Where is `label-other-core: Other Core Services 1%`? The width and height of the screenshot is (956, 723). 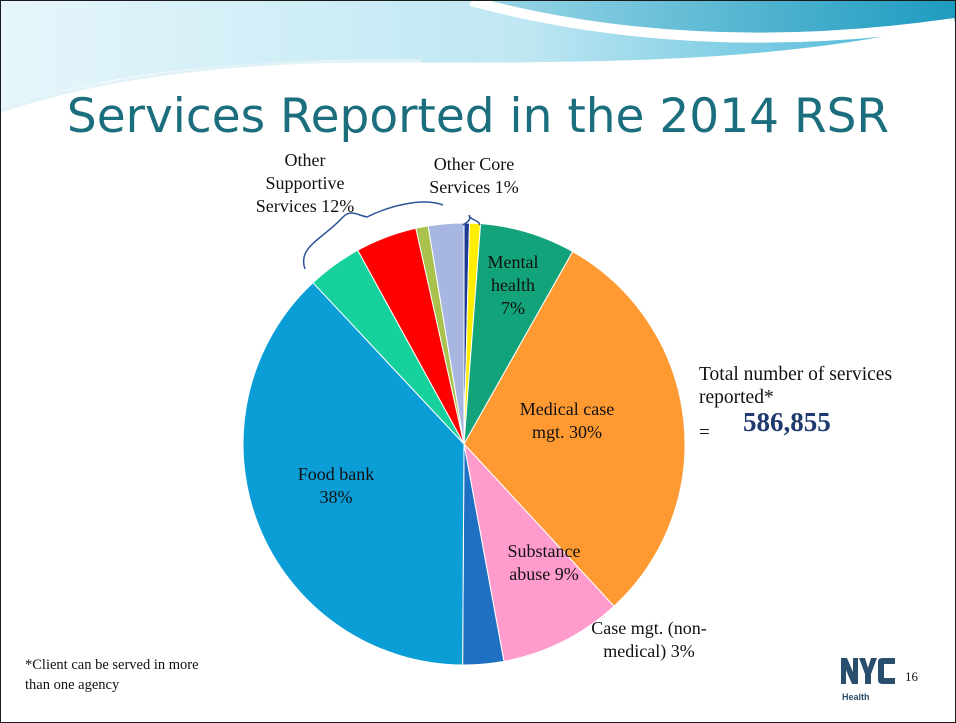 label-other-core: Other Core Services 1% is located at coordinates (474, 175).